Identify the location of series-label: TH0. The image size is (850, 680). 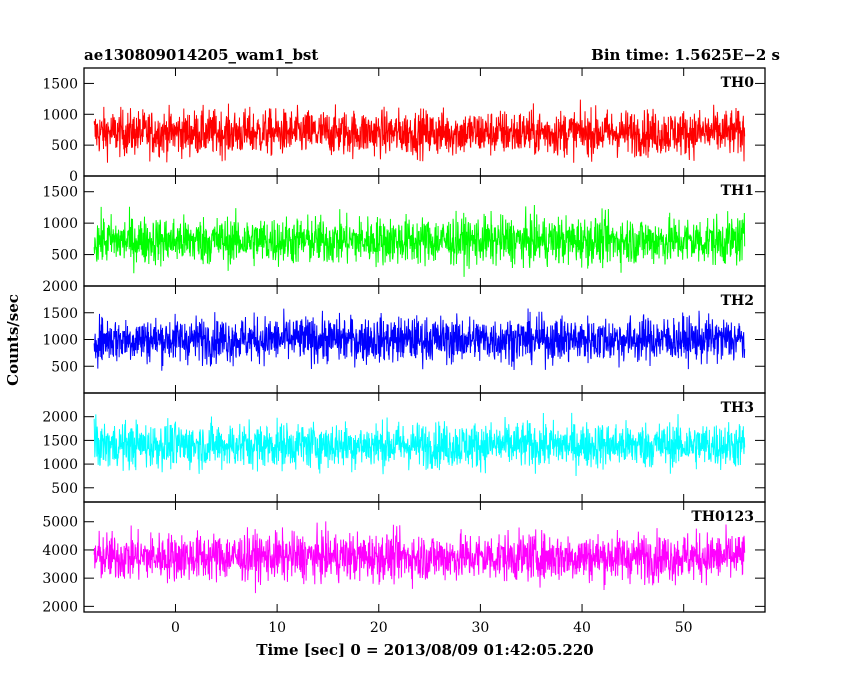
(738, 83).